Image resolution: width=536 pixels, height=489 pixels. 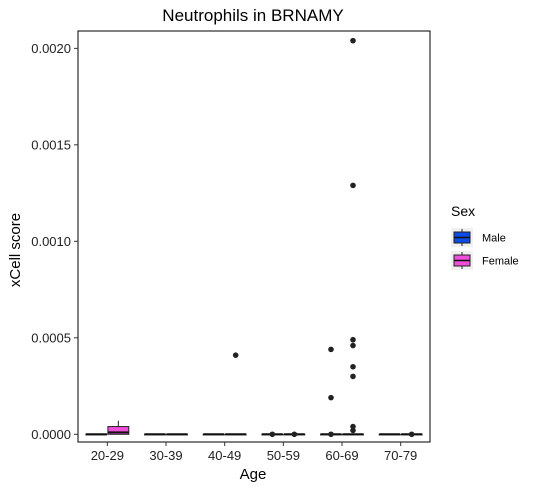 I want to click on boxes-layer, so click(x=254, y=428).